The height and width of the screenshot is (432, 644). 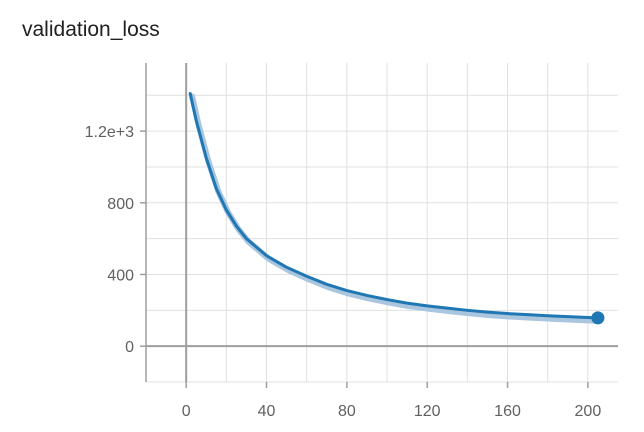 What do you see at coordinates (507, 411) in the screenshot?
I see `x-tick-label: 160` at bounding box center [507, 411].